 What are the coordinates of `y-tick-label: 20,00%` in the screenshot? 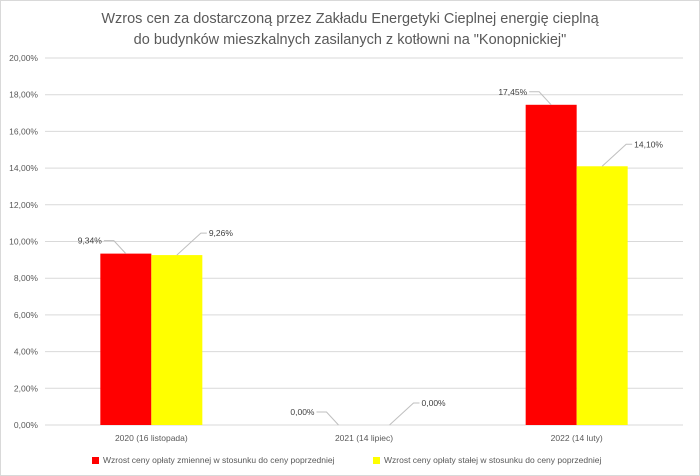 It's located at (23, 58).